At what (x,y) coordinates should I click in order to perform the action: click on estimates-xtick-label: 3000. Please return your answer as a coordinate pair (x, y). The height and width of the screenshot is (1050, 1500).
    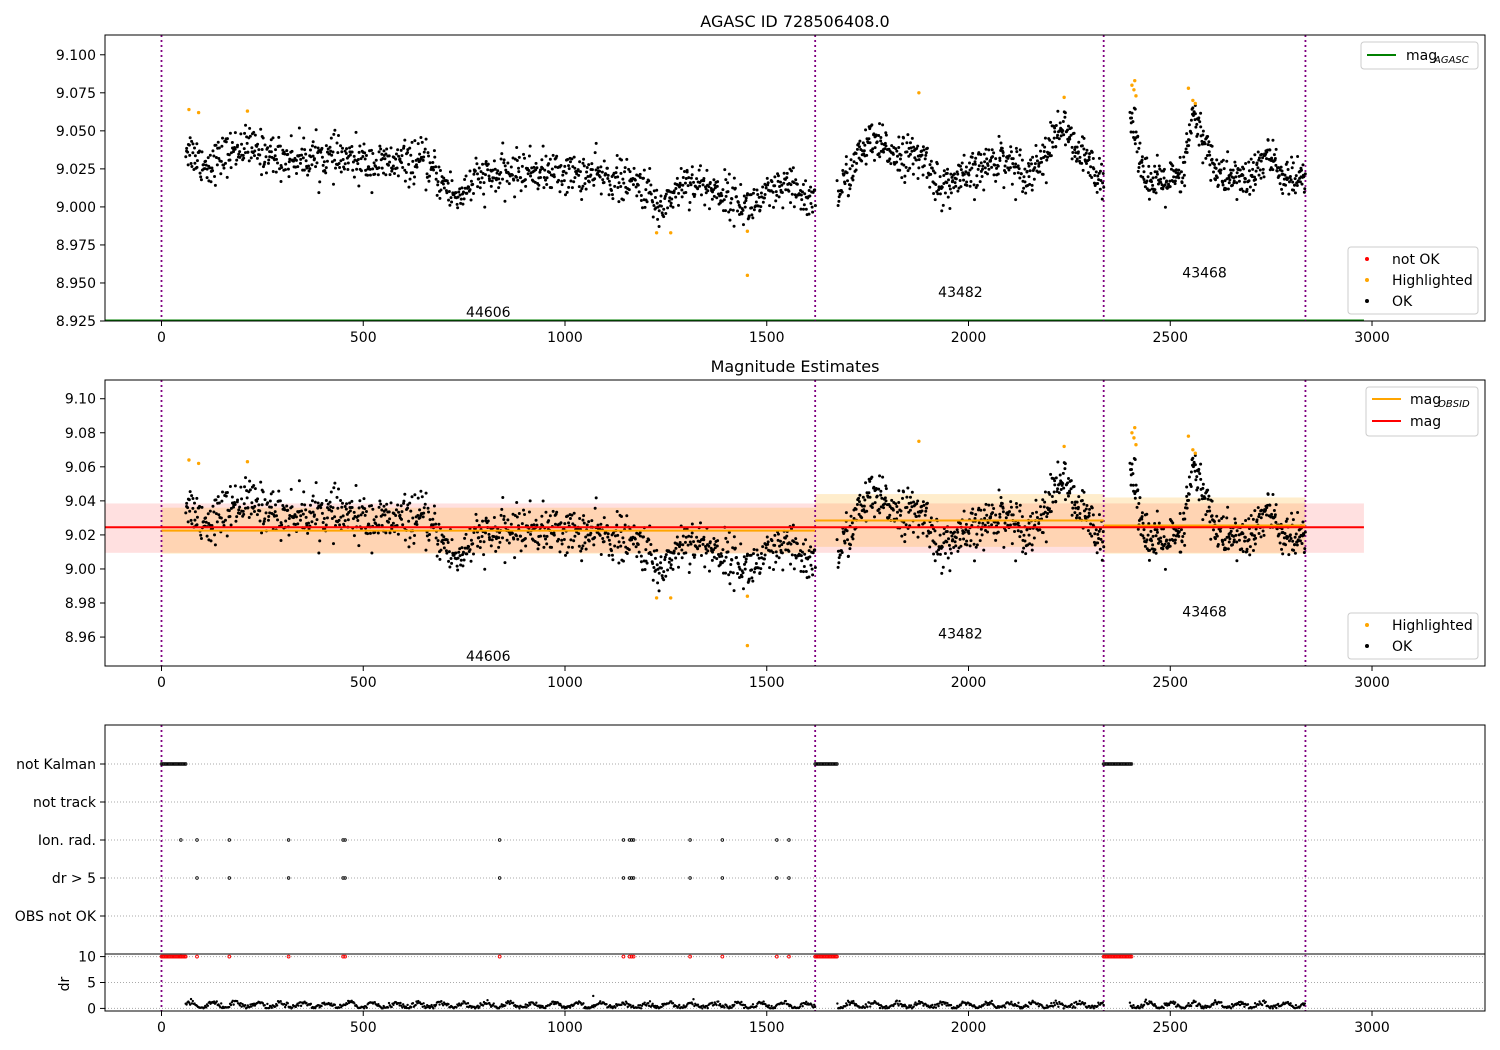
    Looking at the image, I should click on (1372, 683).